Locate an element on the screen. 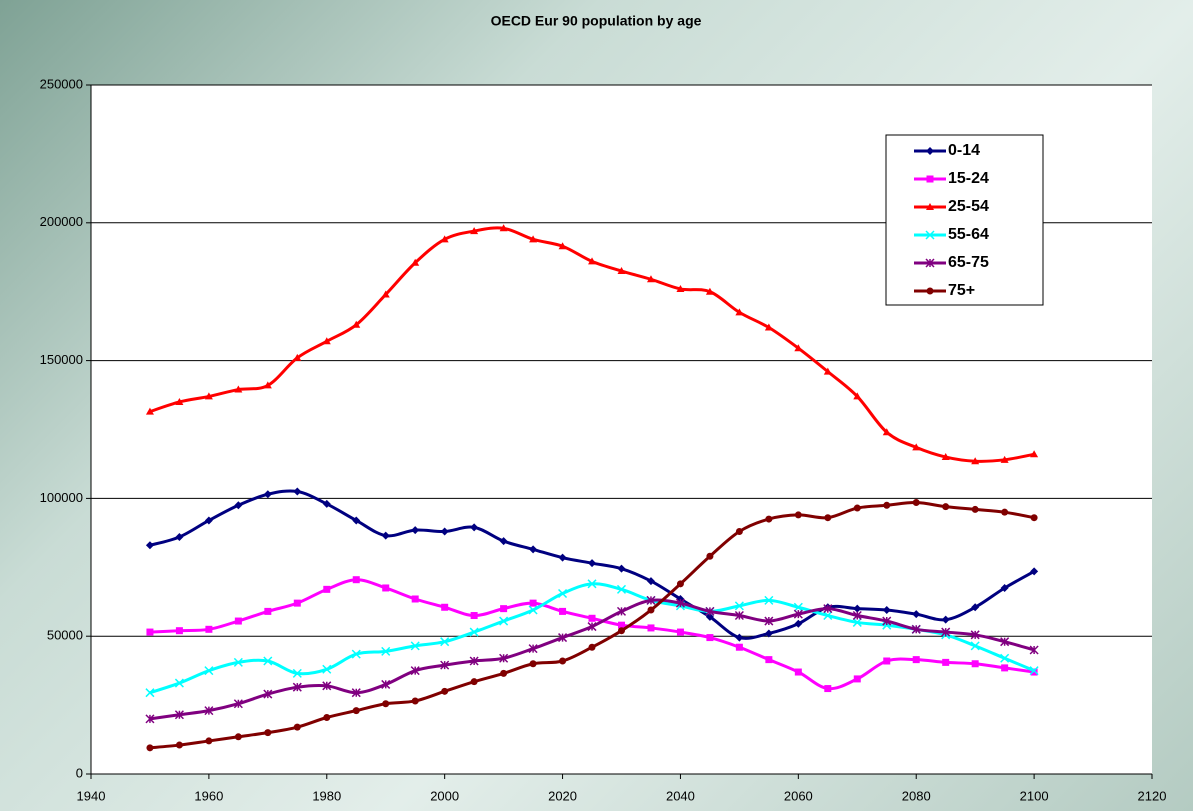 This screenshot has height=811, width=1193. x-tick-label: 2100 is located at coordinates (1034, 795).